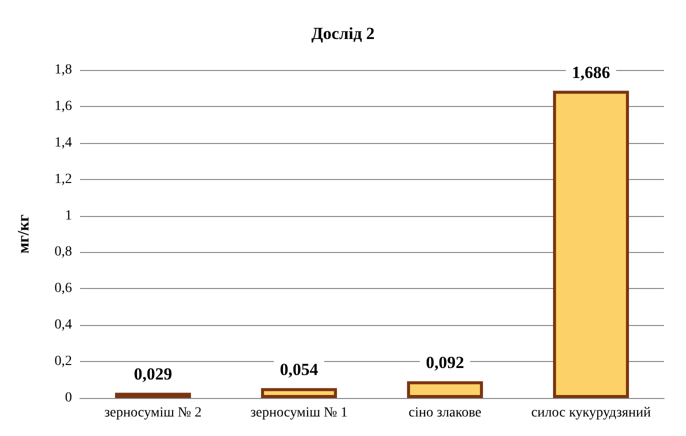 This screenshot has height=436, width=686. What do you see at coordinates (24, 234) in the screenshot?
I see `y-axis-title: мг/кг` at bounding box center [24, 234].